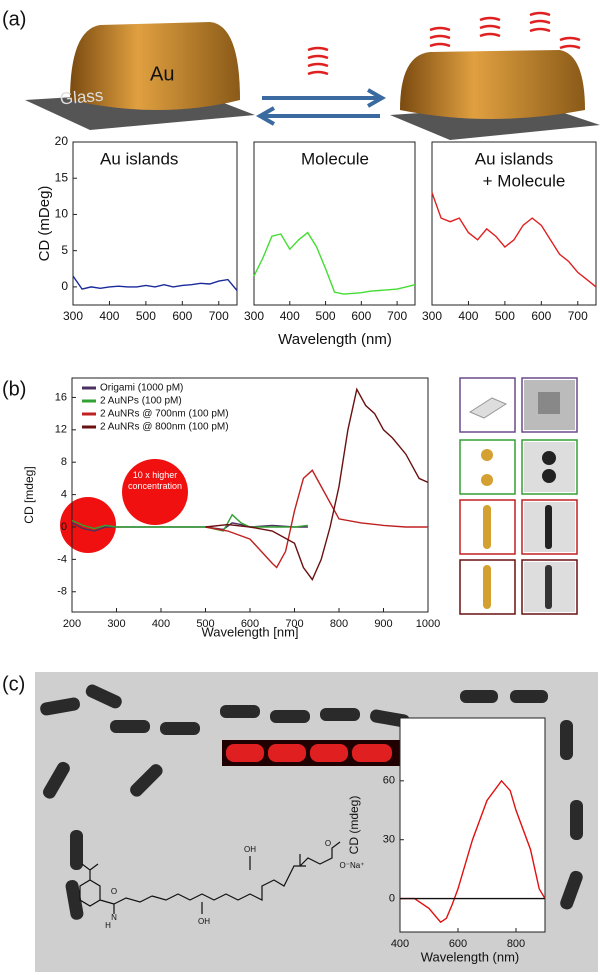 The height and width of the screenshot is (975, 600). I want to click on helices, so click(444, 43).